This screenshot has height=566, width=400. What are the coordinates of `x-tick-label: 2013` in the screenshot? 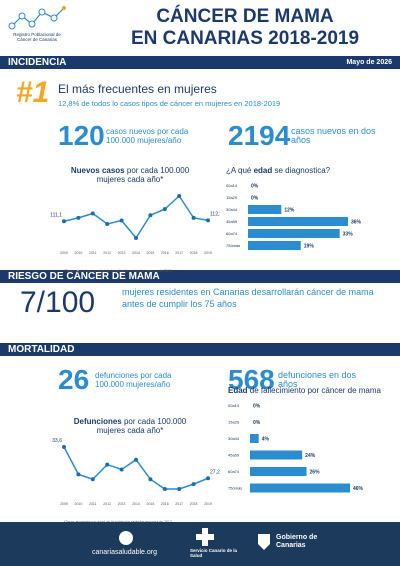 It's located at (122, 253).